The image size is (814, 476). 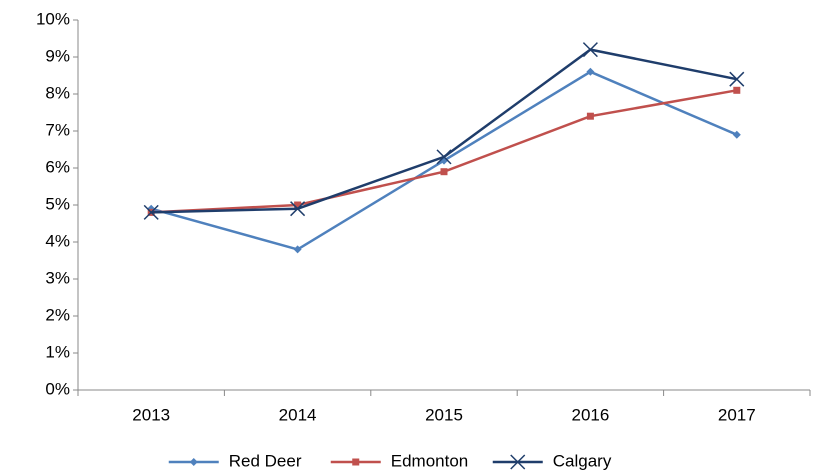 What do you see at coordinates (57, 166) in the screenshot?
I see `y-tick-label: 6%` at bounding box center [57, 166].